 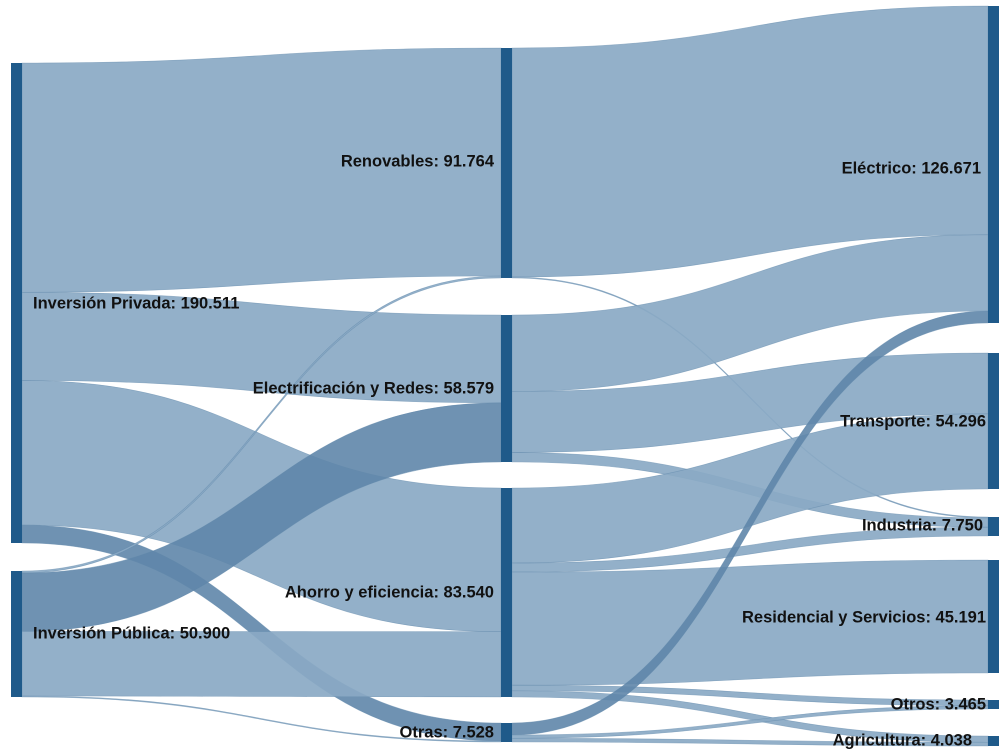 What do you see at coordinates (506, 592) in the screenshot?
I see `node-aho` at bounding box center [506, 592].